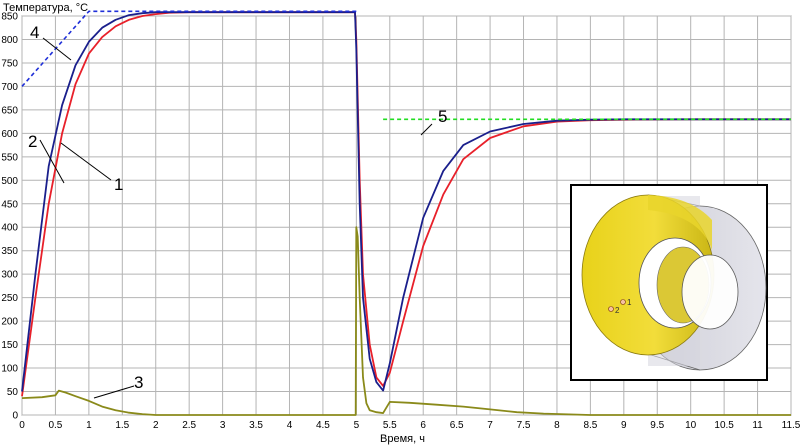 This screenshot has height=446, width=800. What do you see at coordinates (55, 425) in the screenshot?
I see `x-tick-label: 0.5` at bounding box center [55, 425].